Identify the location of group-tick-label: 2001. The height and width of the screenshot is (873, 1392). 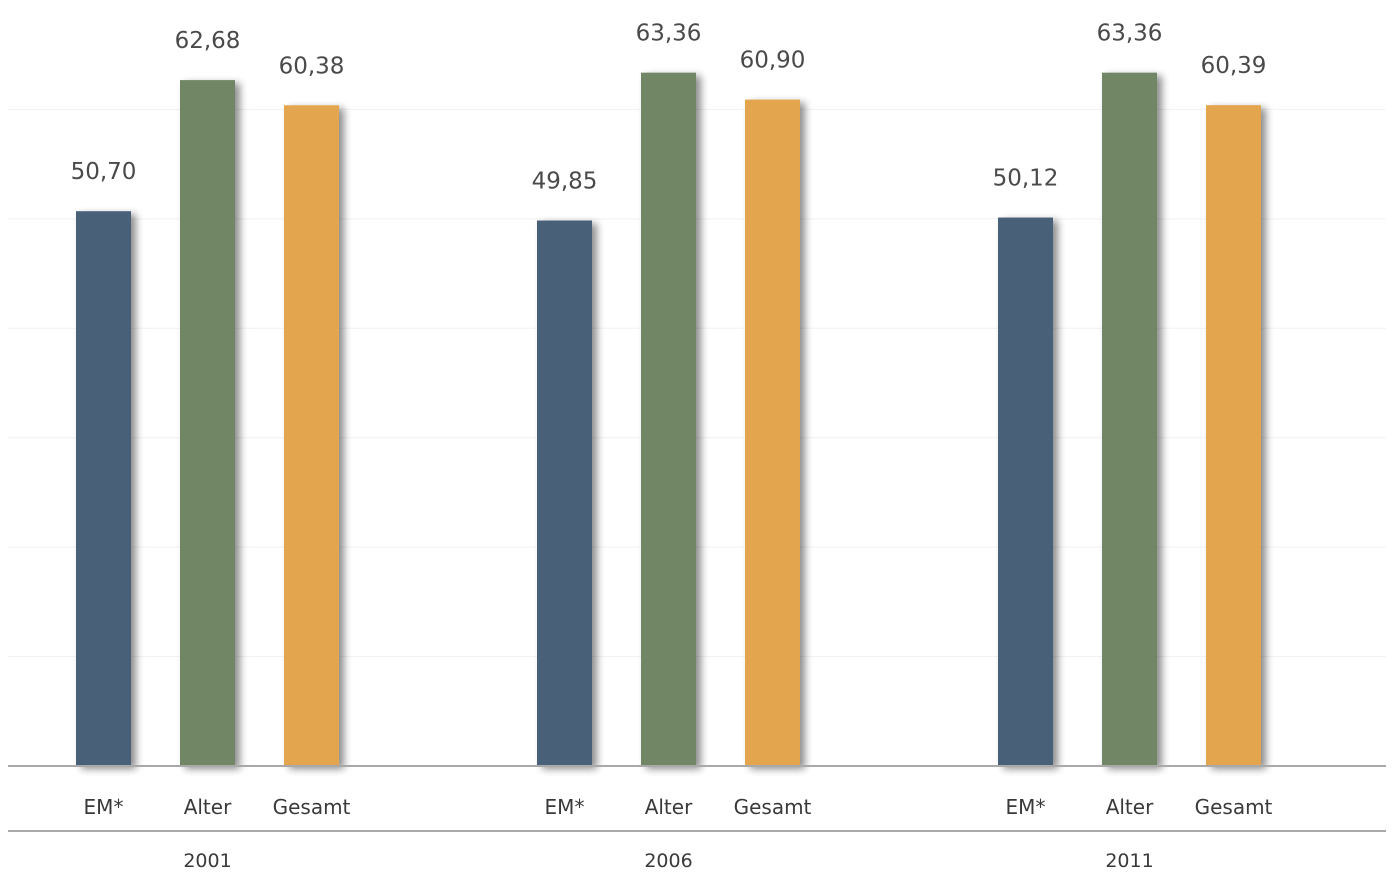
(207, 861).